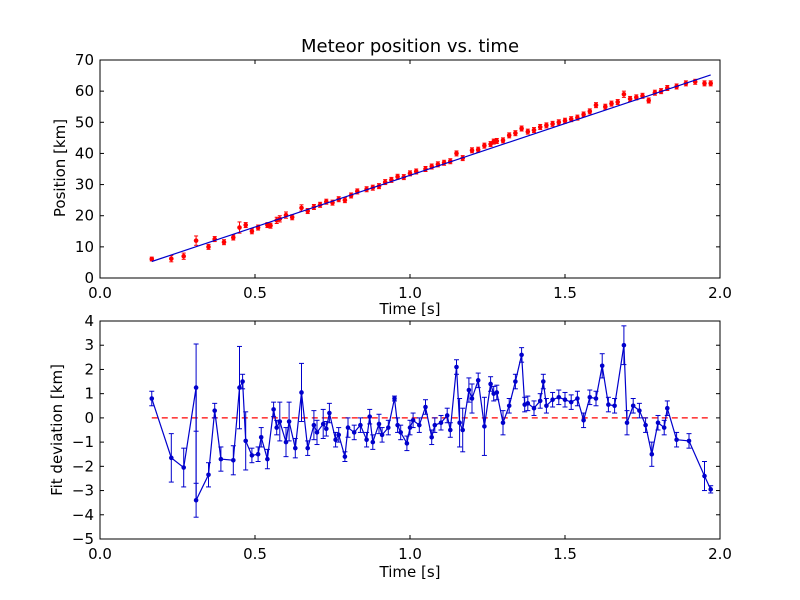  What do you see at coordinates (720, 293) in the screenshot?
I see `x-tick-label: 2.0` at bounding box center [720, 293].